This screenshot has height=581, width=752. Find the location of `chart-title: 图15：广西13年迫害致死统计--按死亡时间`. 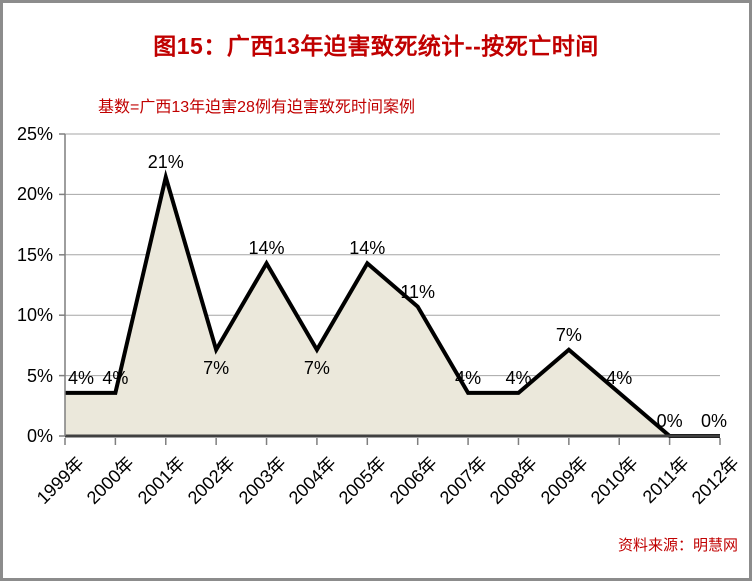

chart-title: 图15：广西13年迫害致死统计--按死亡时间 is located at coordinates (376, 46).